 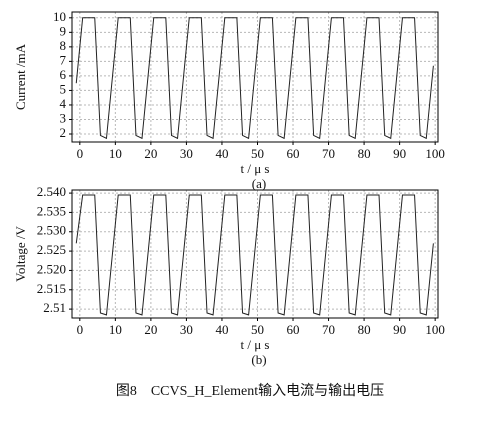 I want to click on y-tick-label: 3, so click(x=63, y=117).